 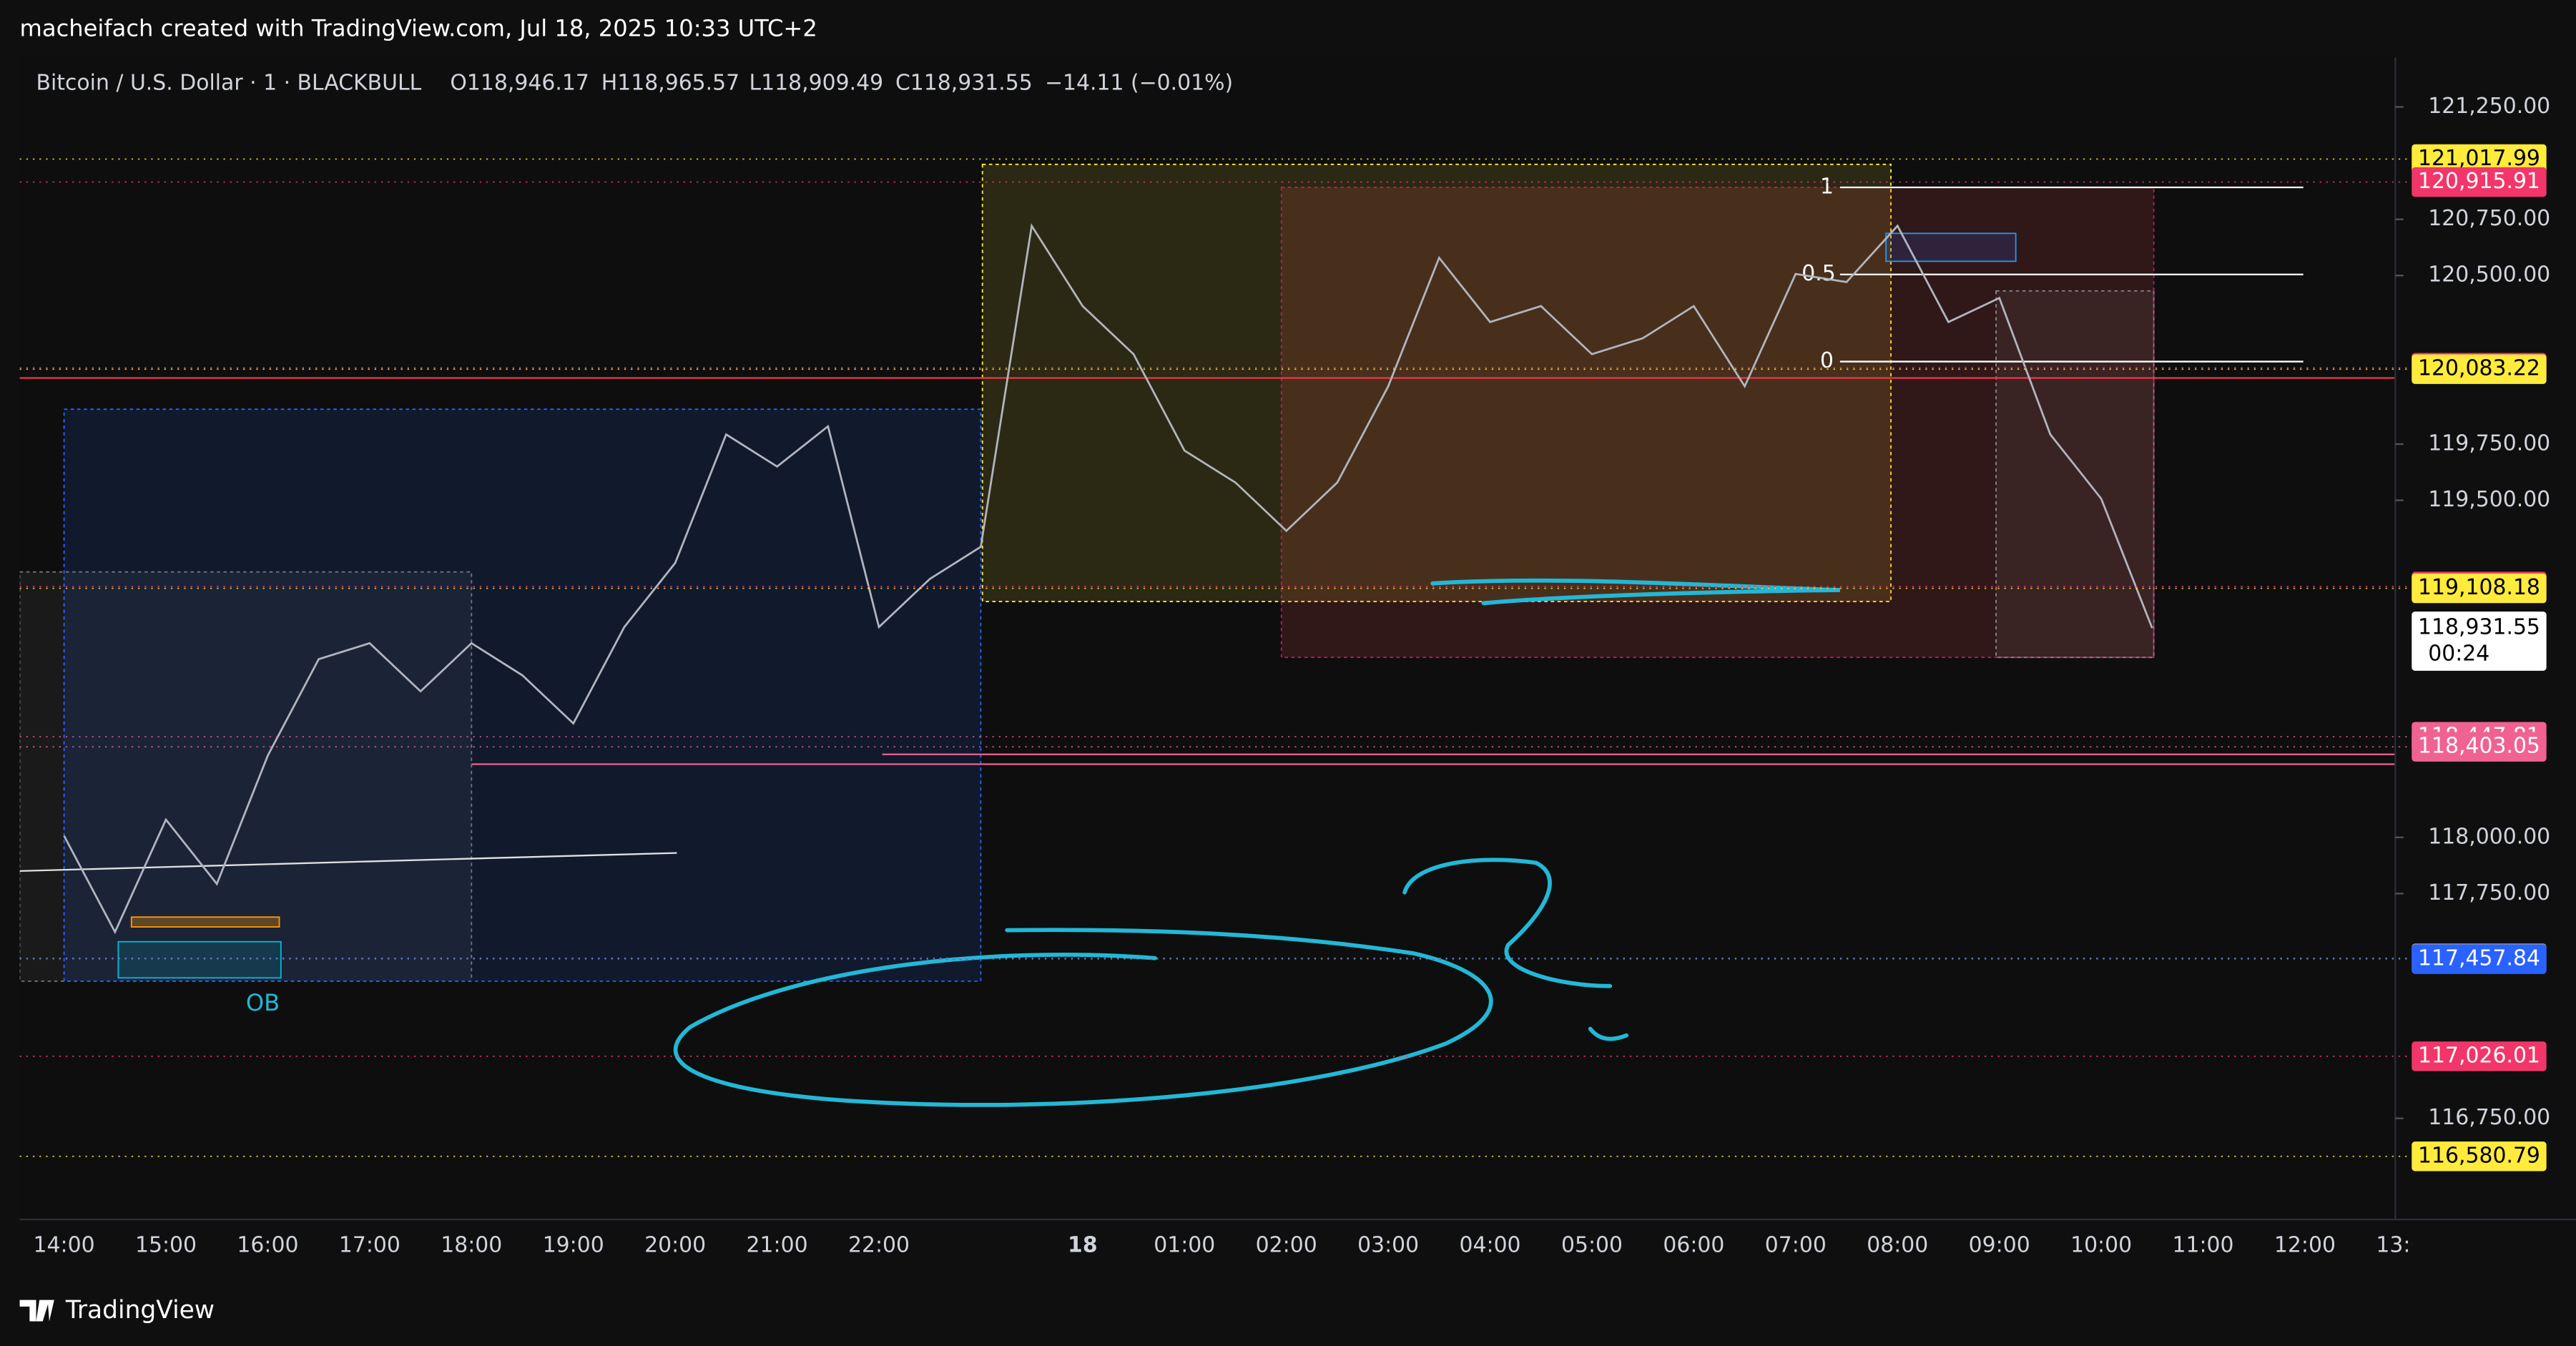 What do you see at coordinates (229, 83) in the screenshot?
I see `symbol: Bitcoin / U.S. Dollar · 1 · BLACKBULL` at bounding box center [229, 83].